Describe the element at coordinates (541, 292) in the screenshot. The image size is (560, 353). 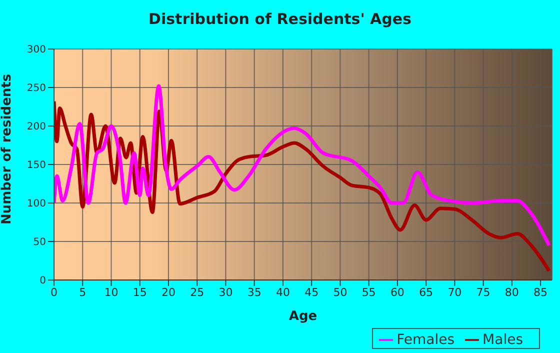
I see `x-tick-label: 85` at that location.